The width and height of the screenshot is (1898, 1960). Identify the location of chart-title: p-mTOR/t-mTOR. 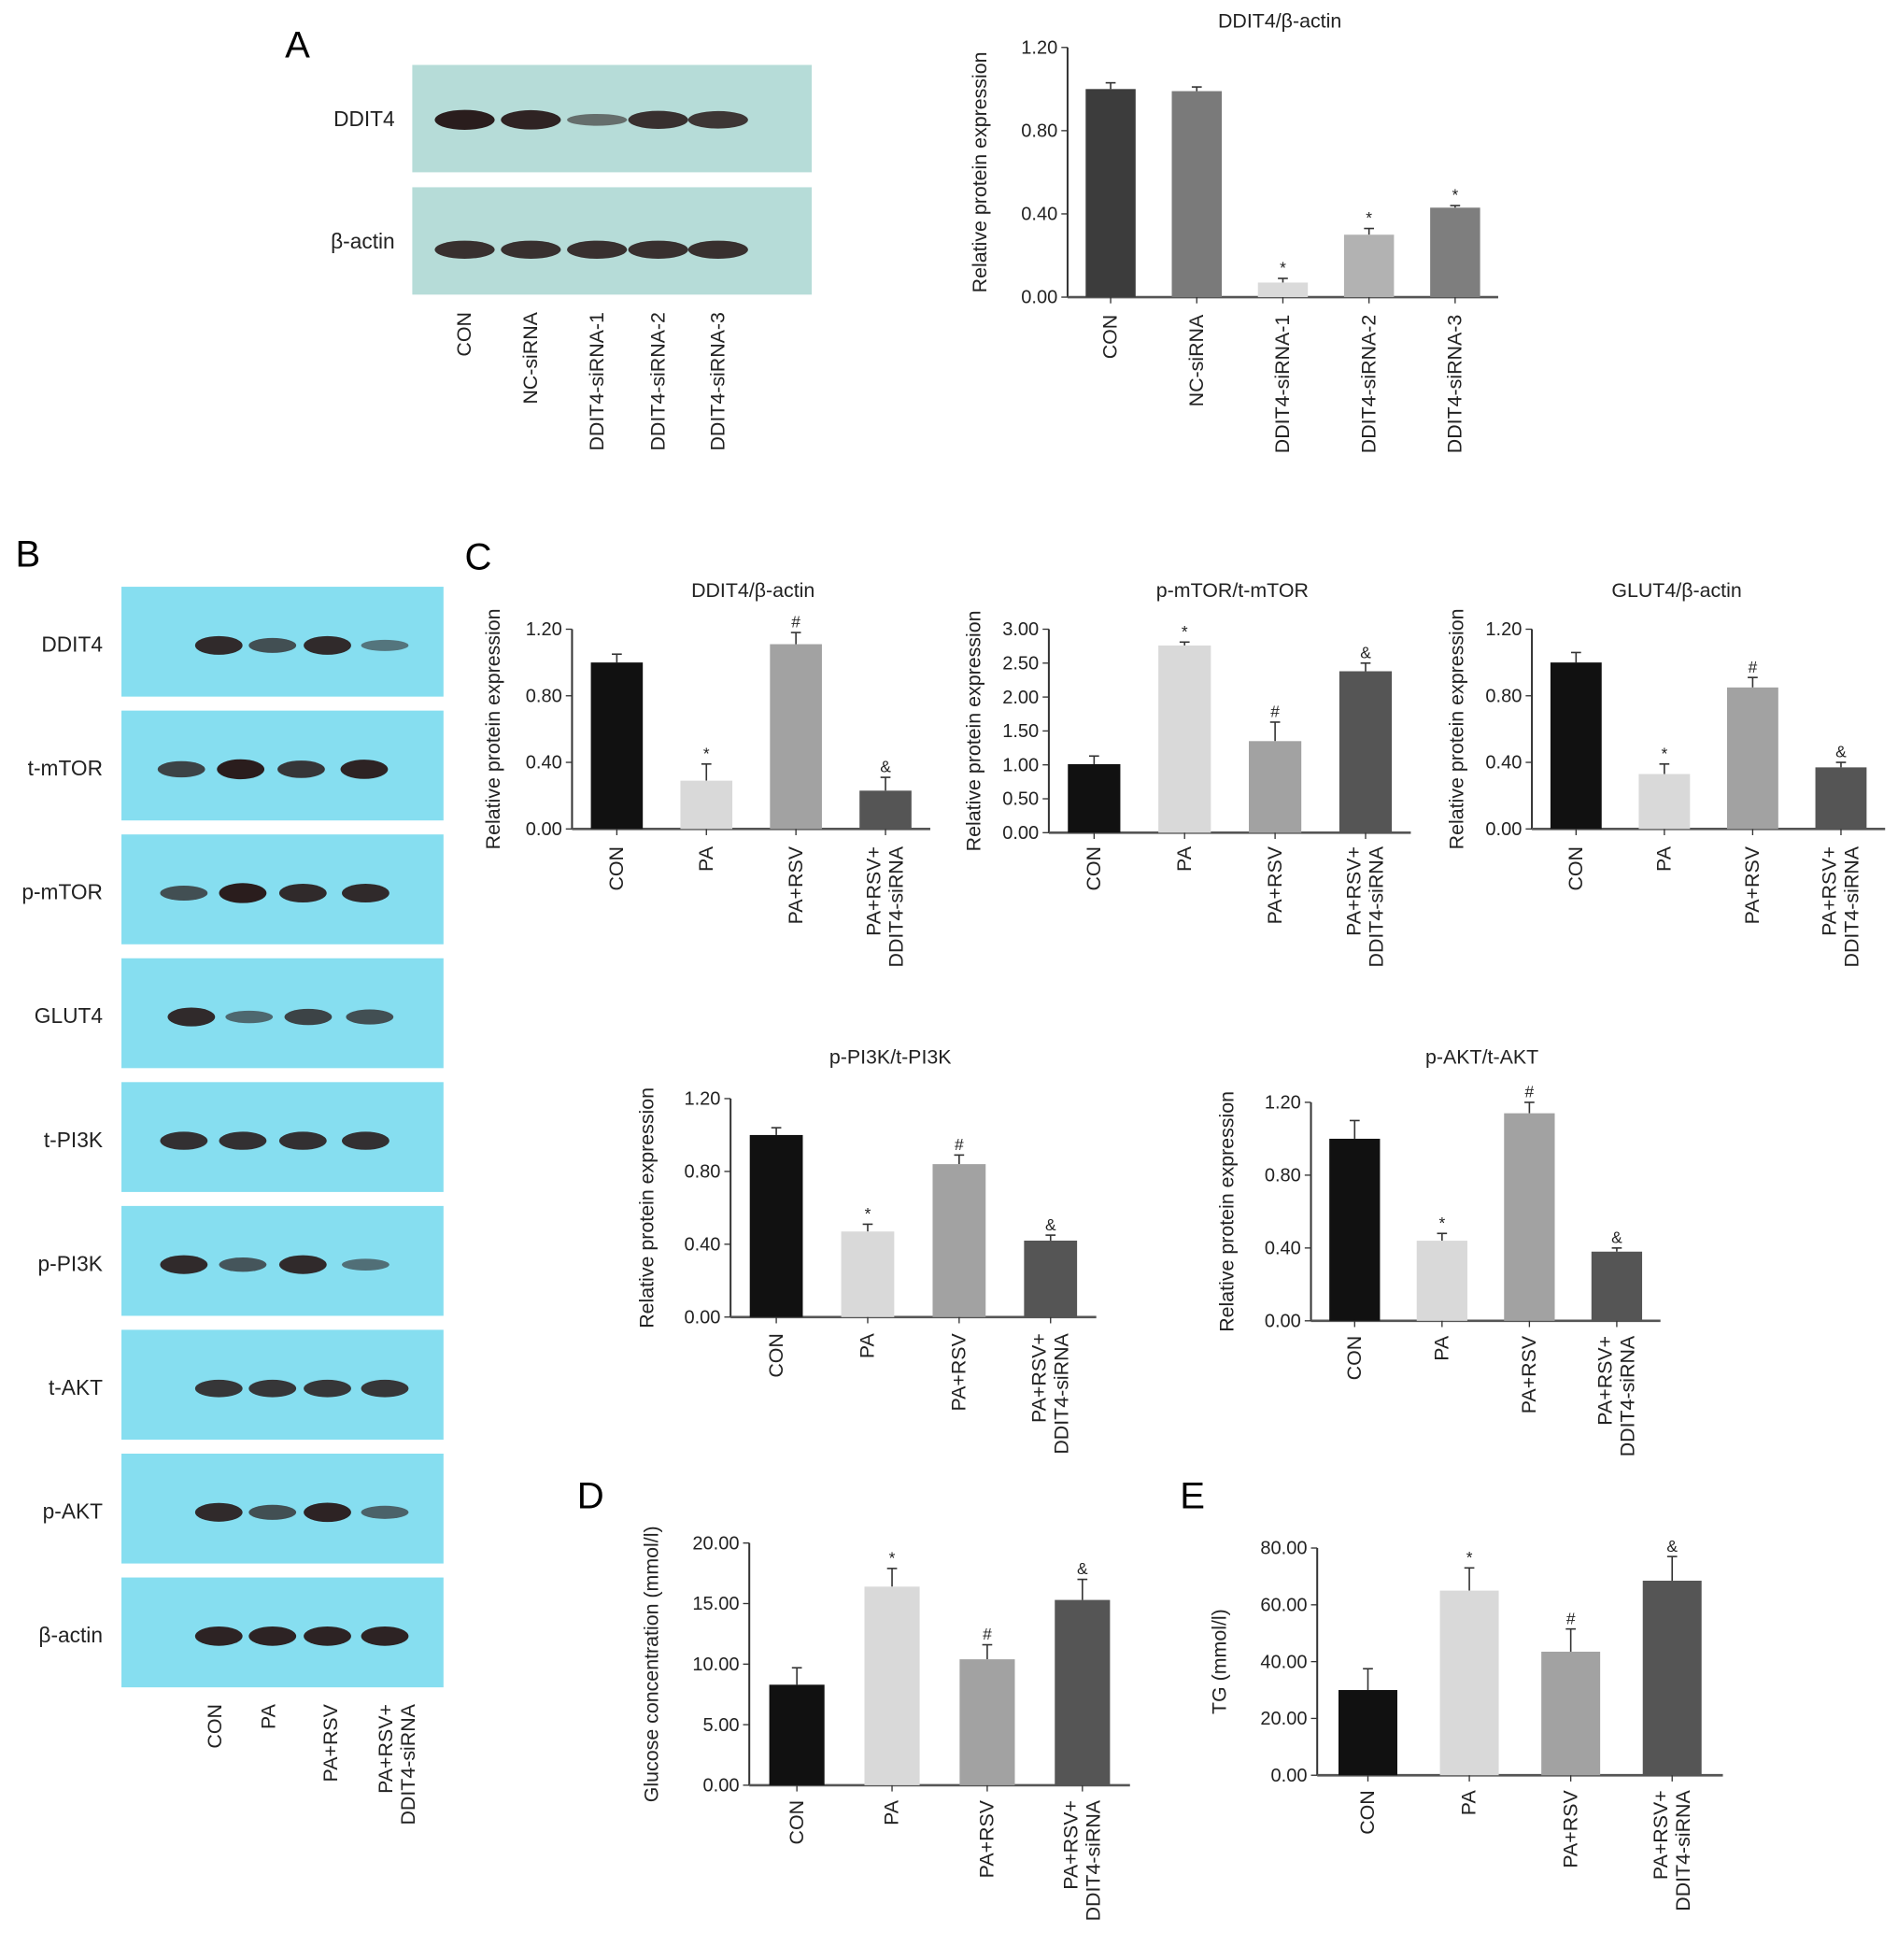
(1232, 591).